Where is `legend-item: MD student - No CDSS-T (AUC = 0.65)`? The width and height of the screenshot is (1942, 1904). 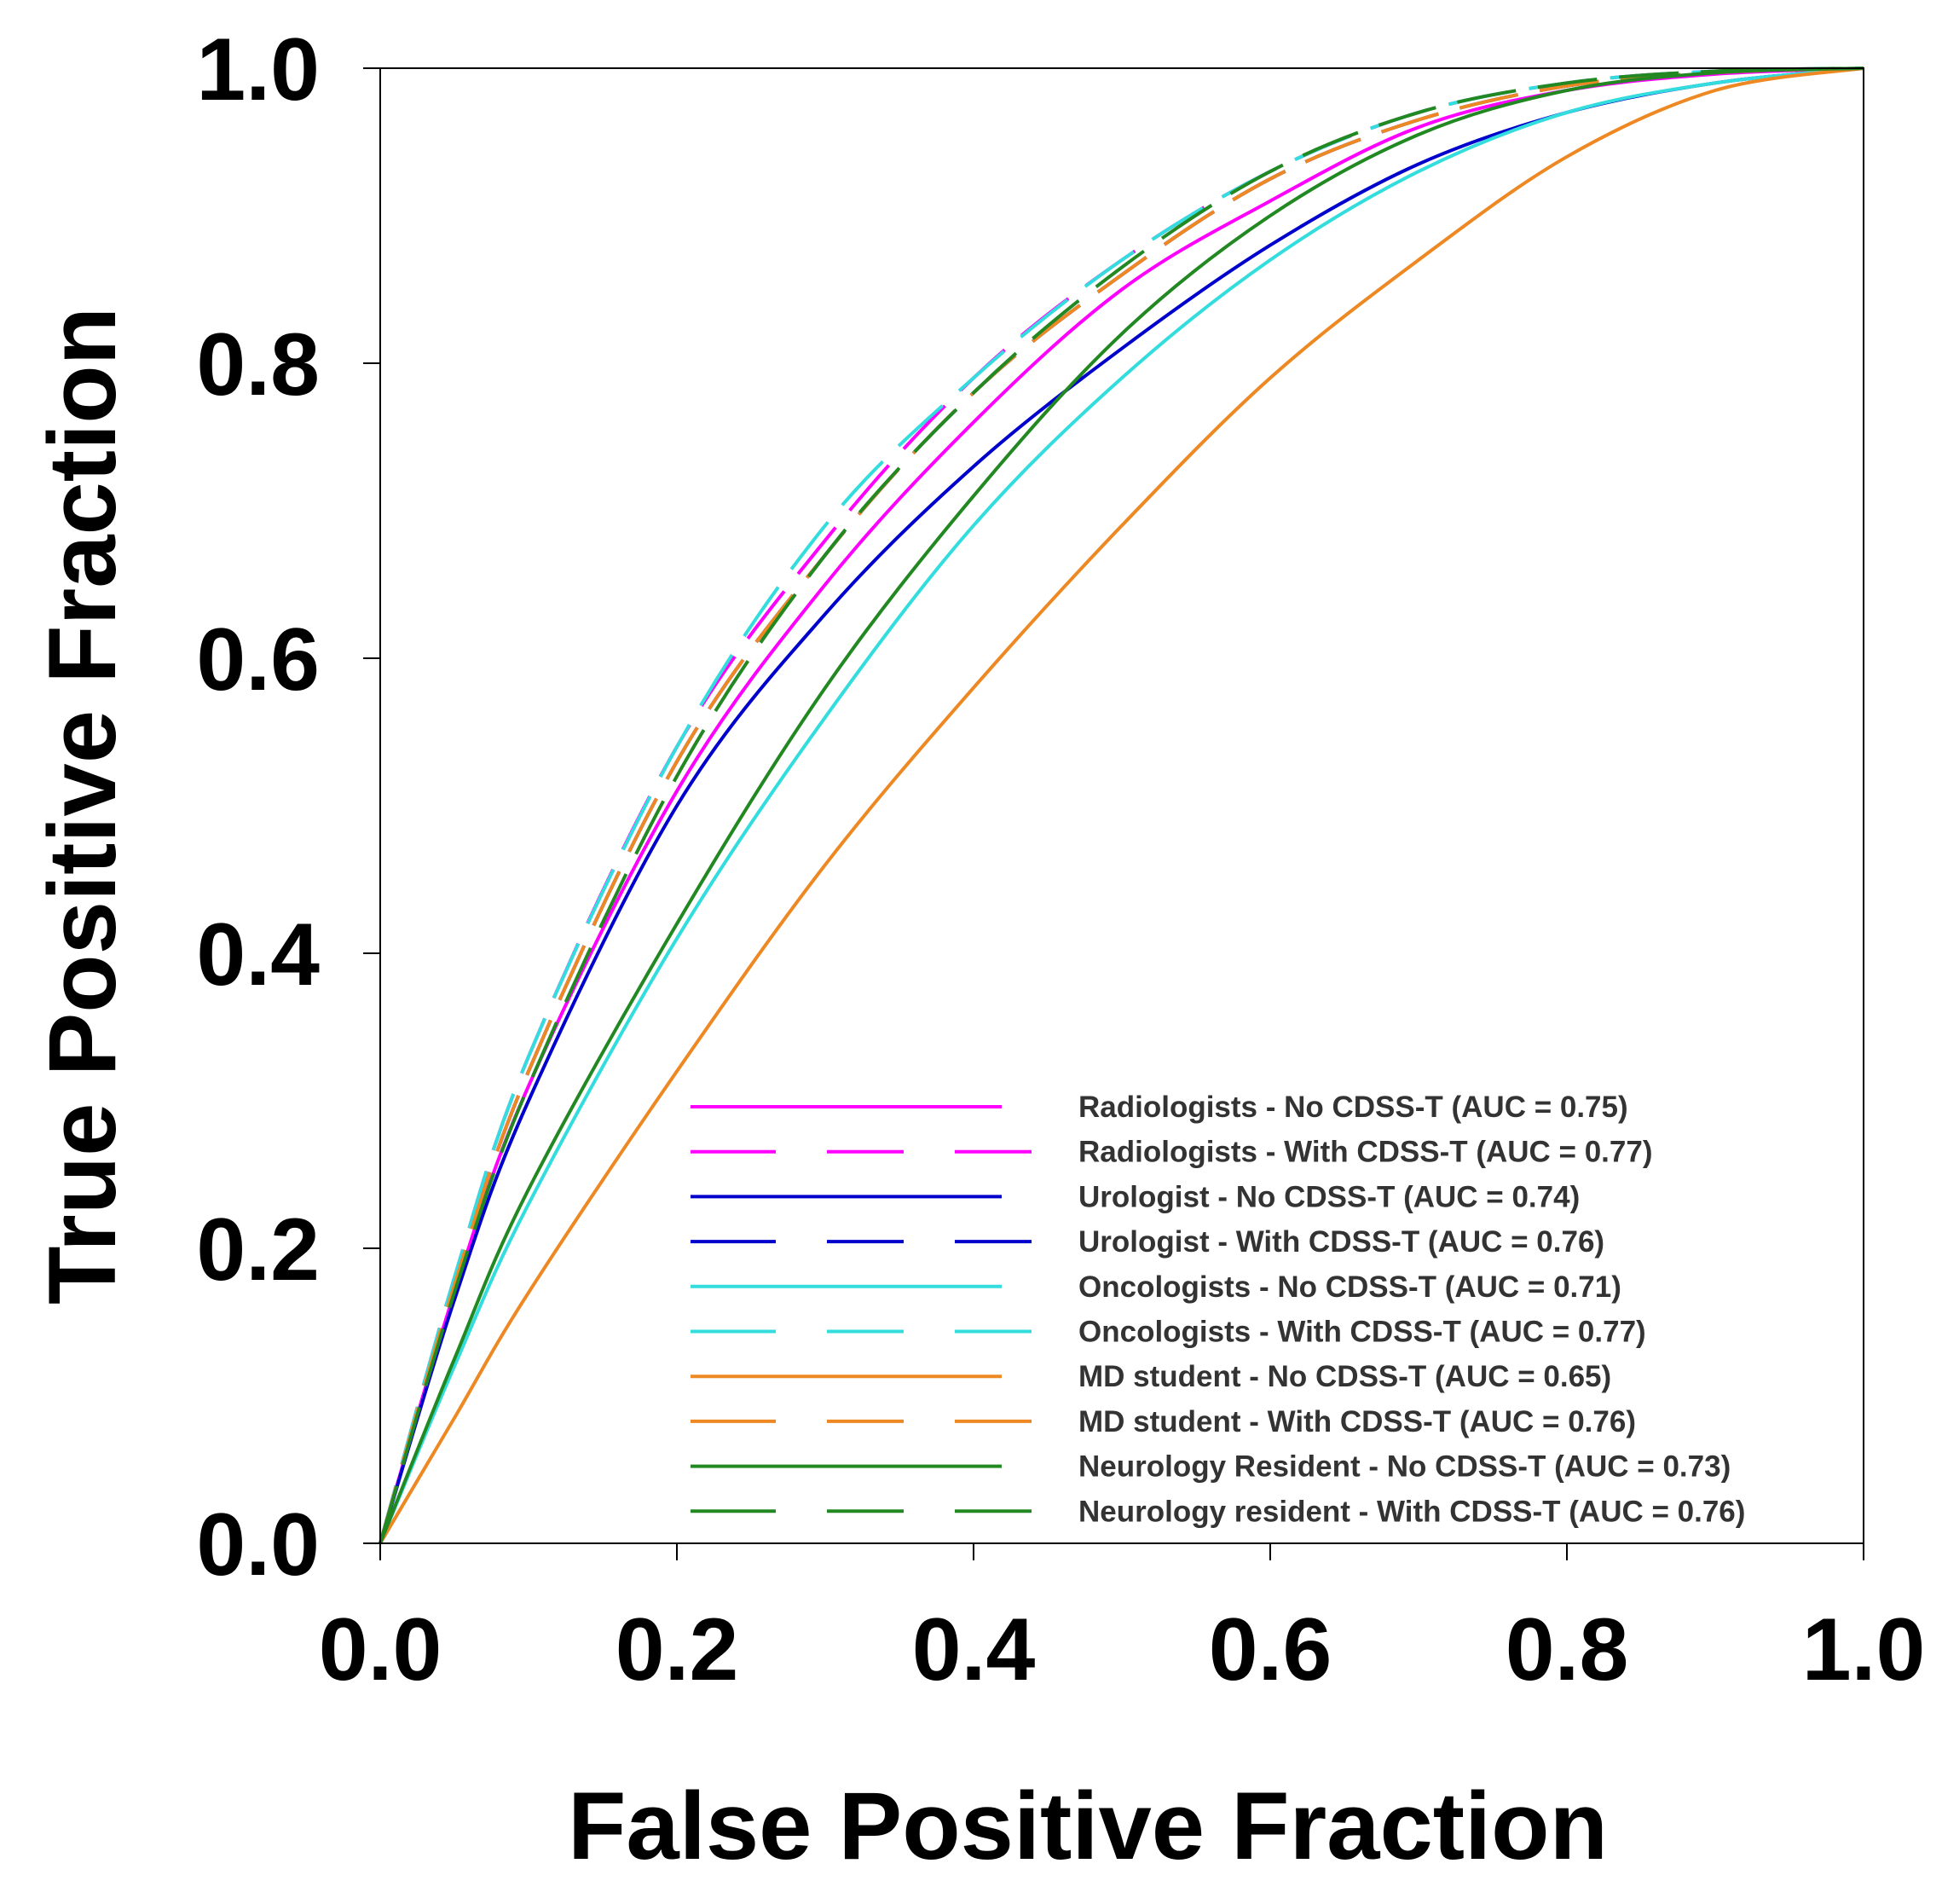
legend-item: MD student - No CDSS-T (AUC = 0.65) is located at coordinates (1151, 1376).